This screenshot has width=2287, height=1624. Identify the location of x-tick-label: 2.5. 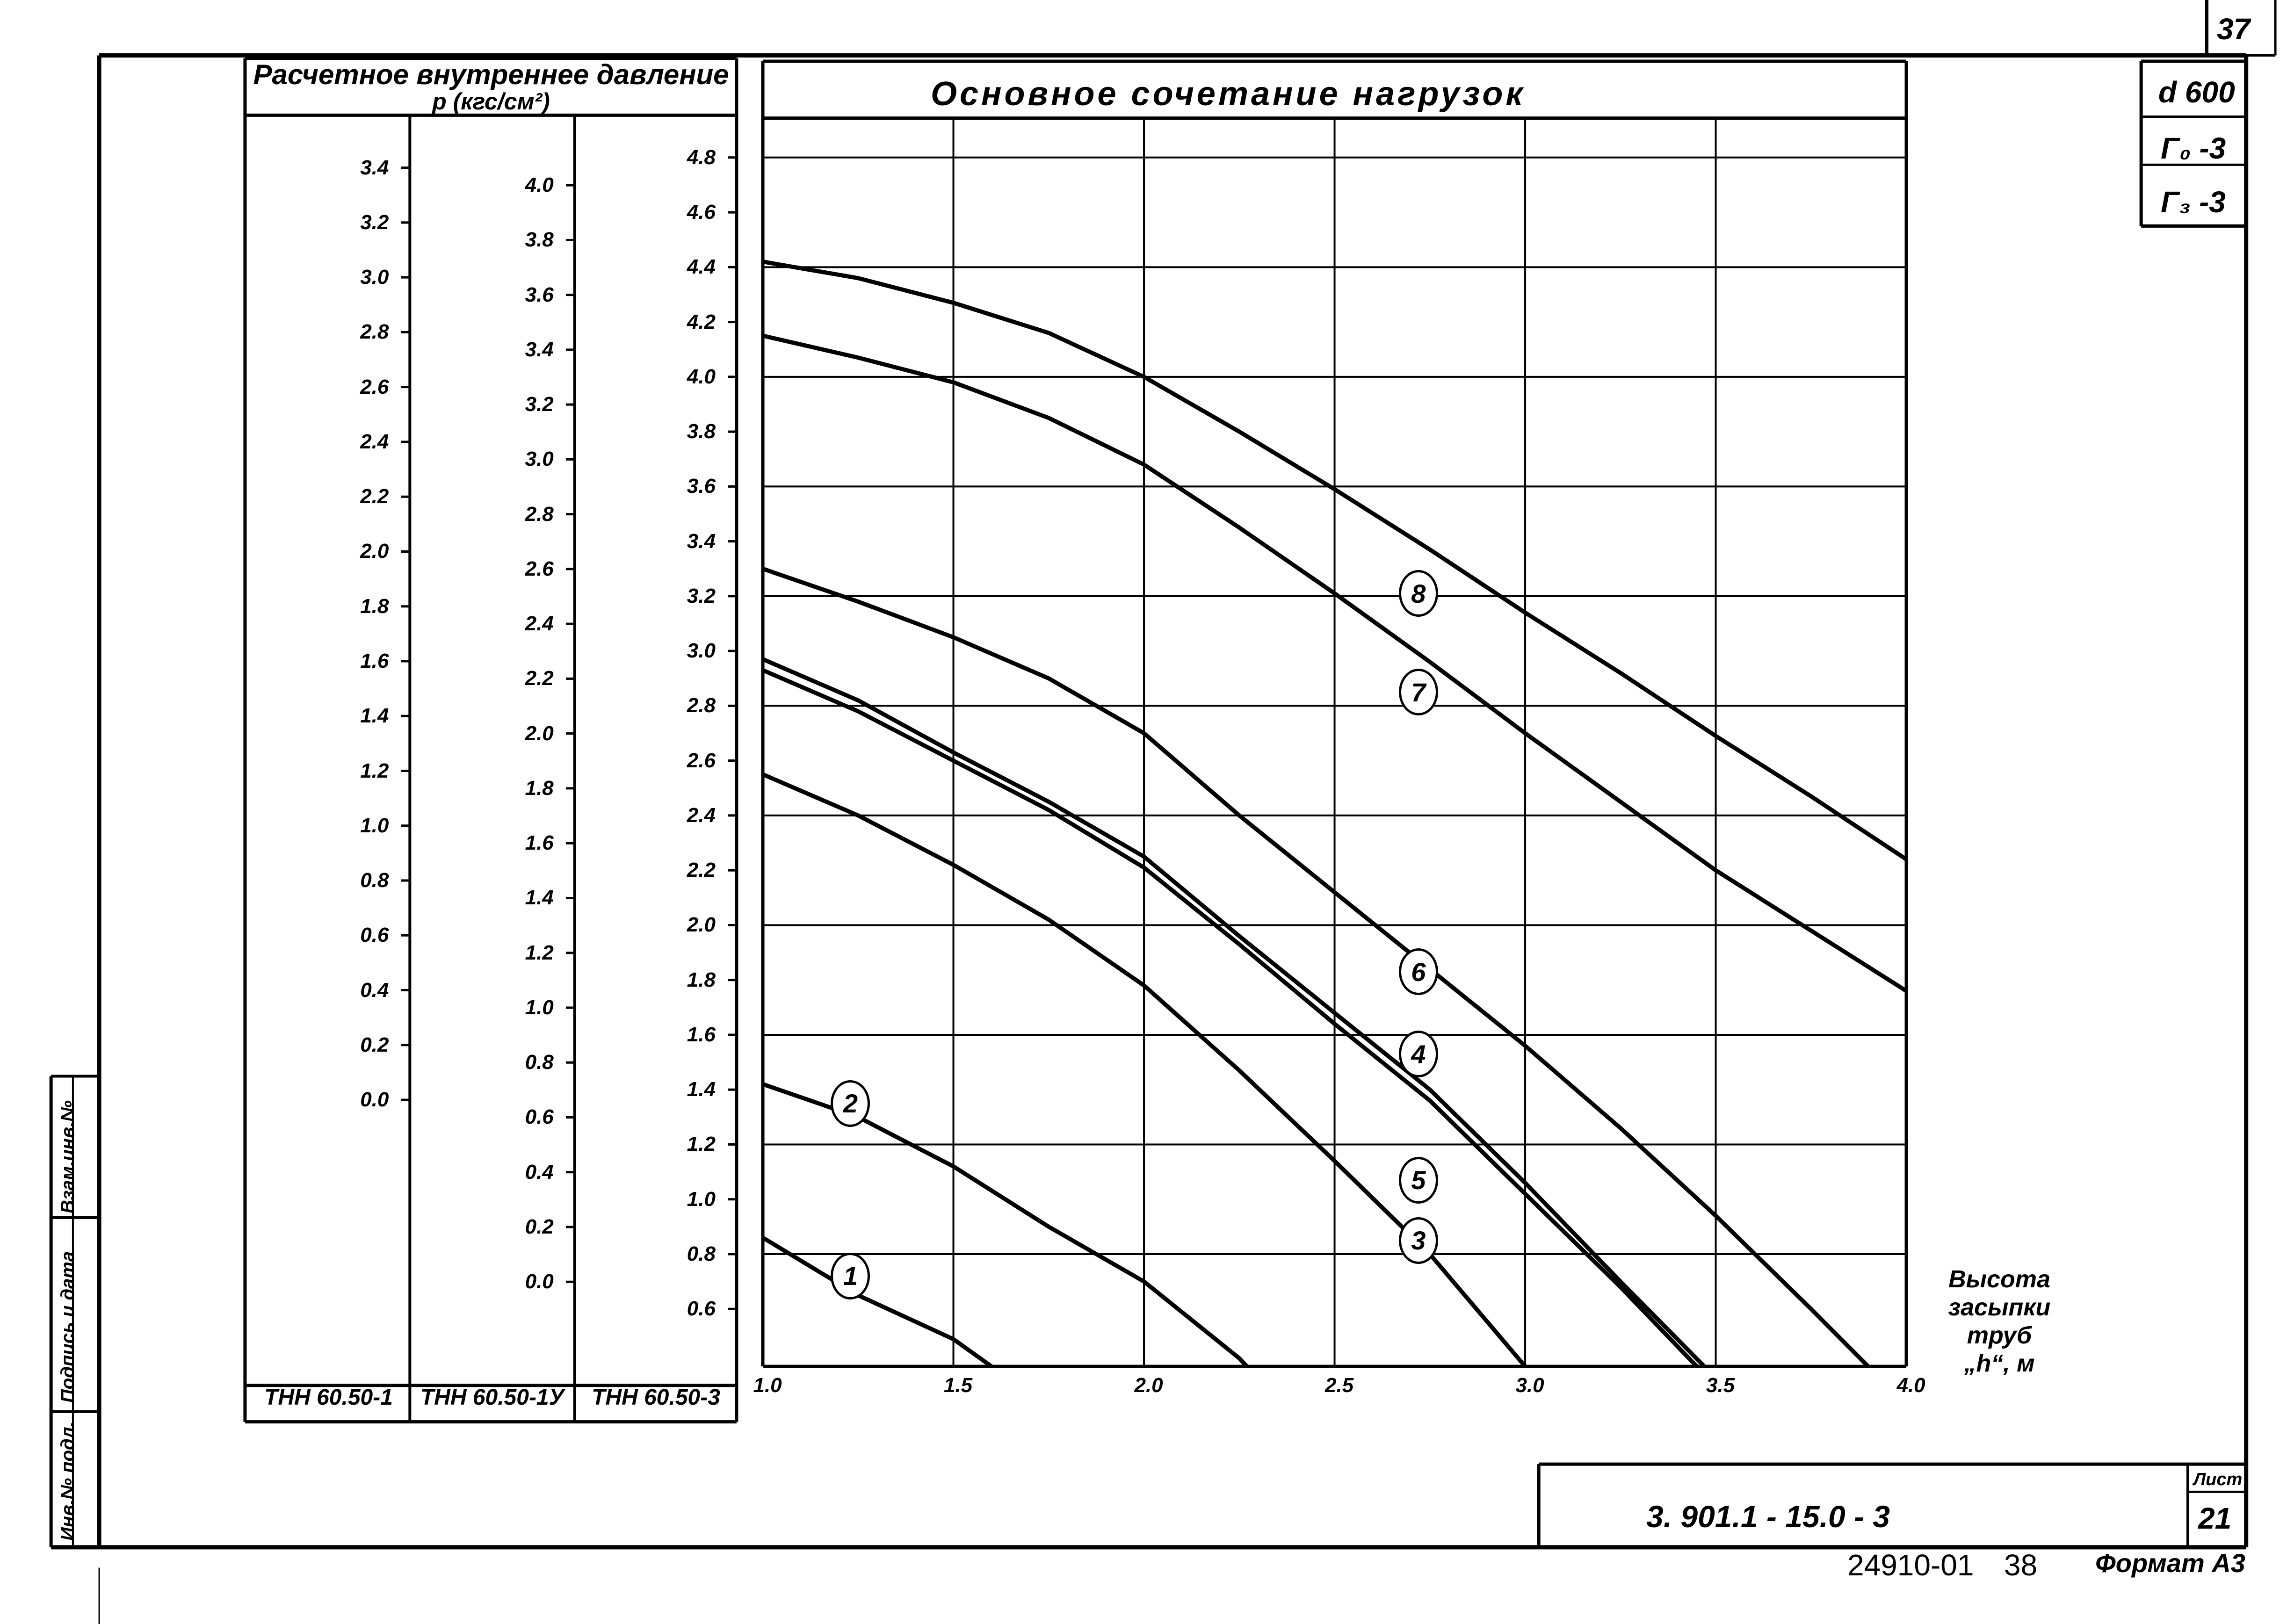
(1339, 1385).